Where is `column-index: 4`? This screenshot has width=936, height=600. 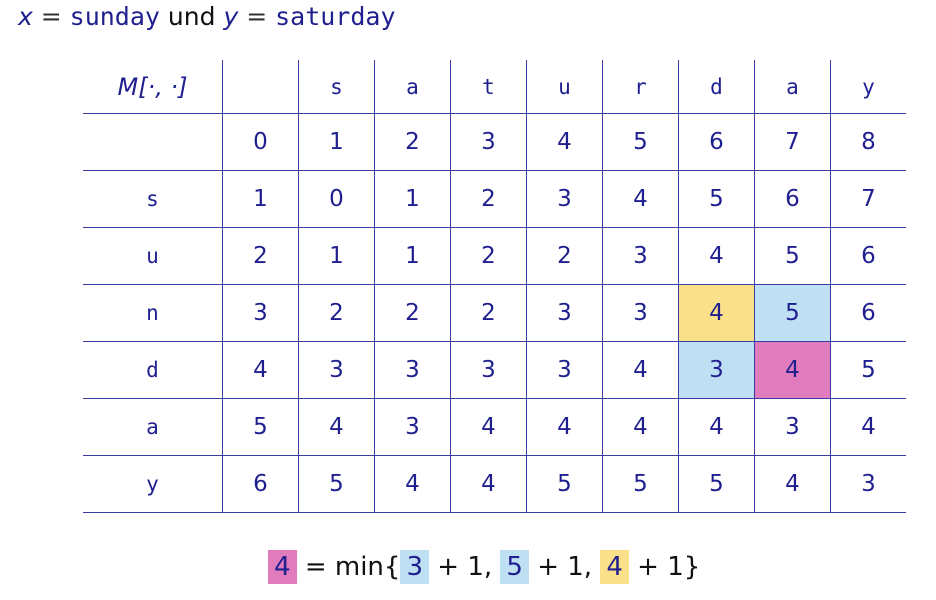 column-index: 4 is located at coordinates (564, 142).